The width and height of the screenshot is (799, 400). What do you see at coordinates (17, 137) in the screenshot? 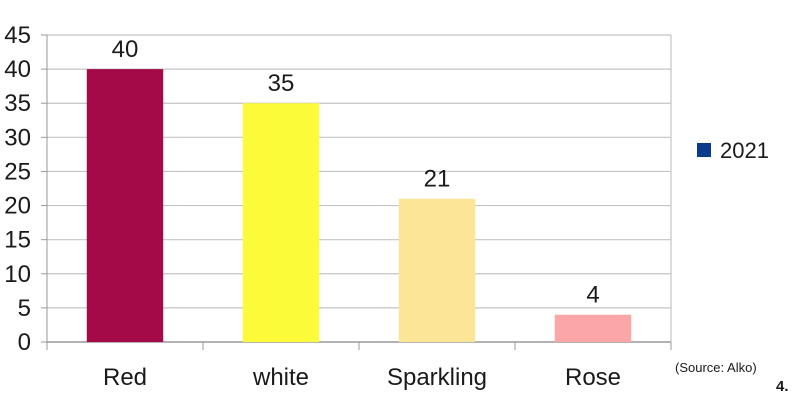
I see `y-tick-label: 30` at bounding box center [17, 137].